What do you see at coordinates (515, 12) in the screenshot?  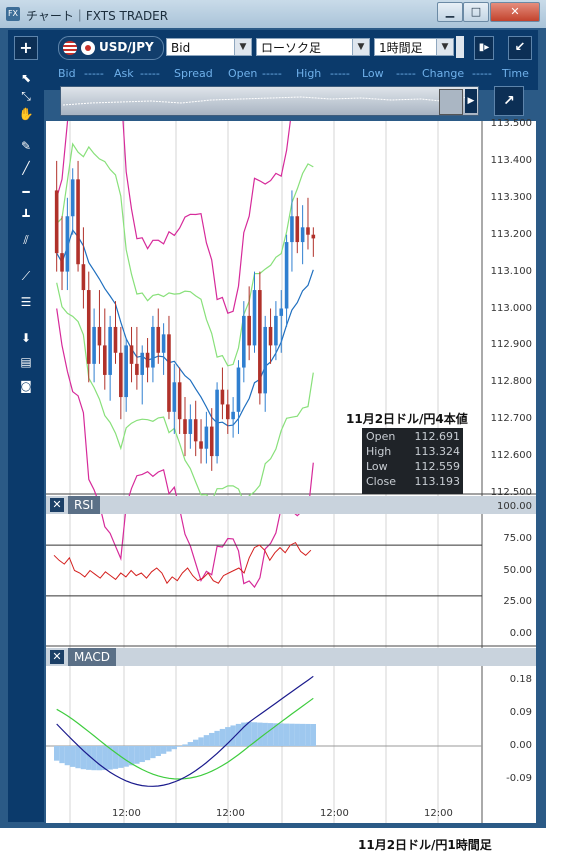 I see `close-button: ✕` at bounding box center [515, 12].